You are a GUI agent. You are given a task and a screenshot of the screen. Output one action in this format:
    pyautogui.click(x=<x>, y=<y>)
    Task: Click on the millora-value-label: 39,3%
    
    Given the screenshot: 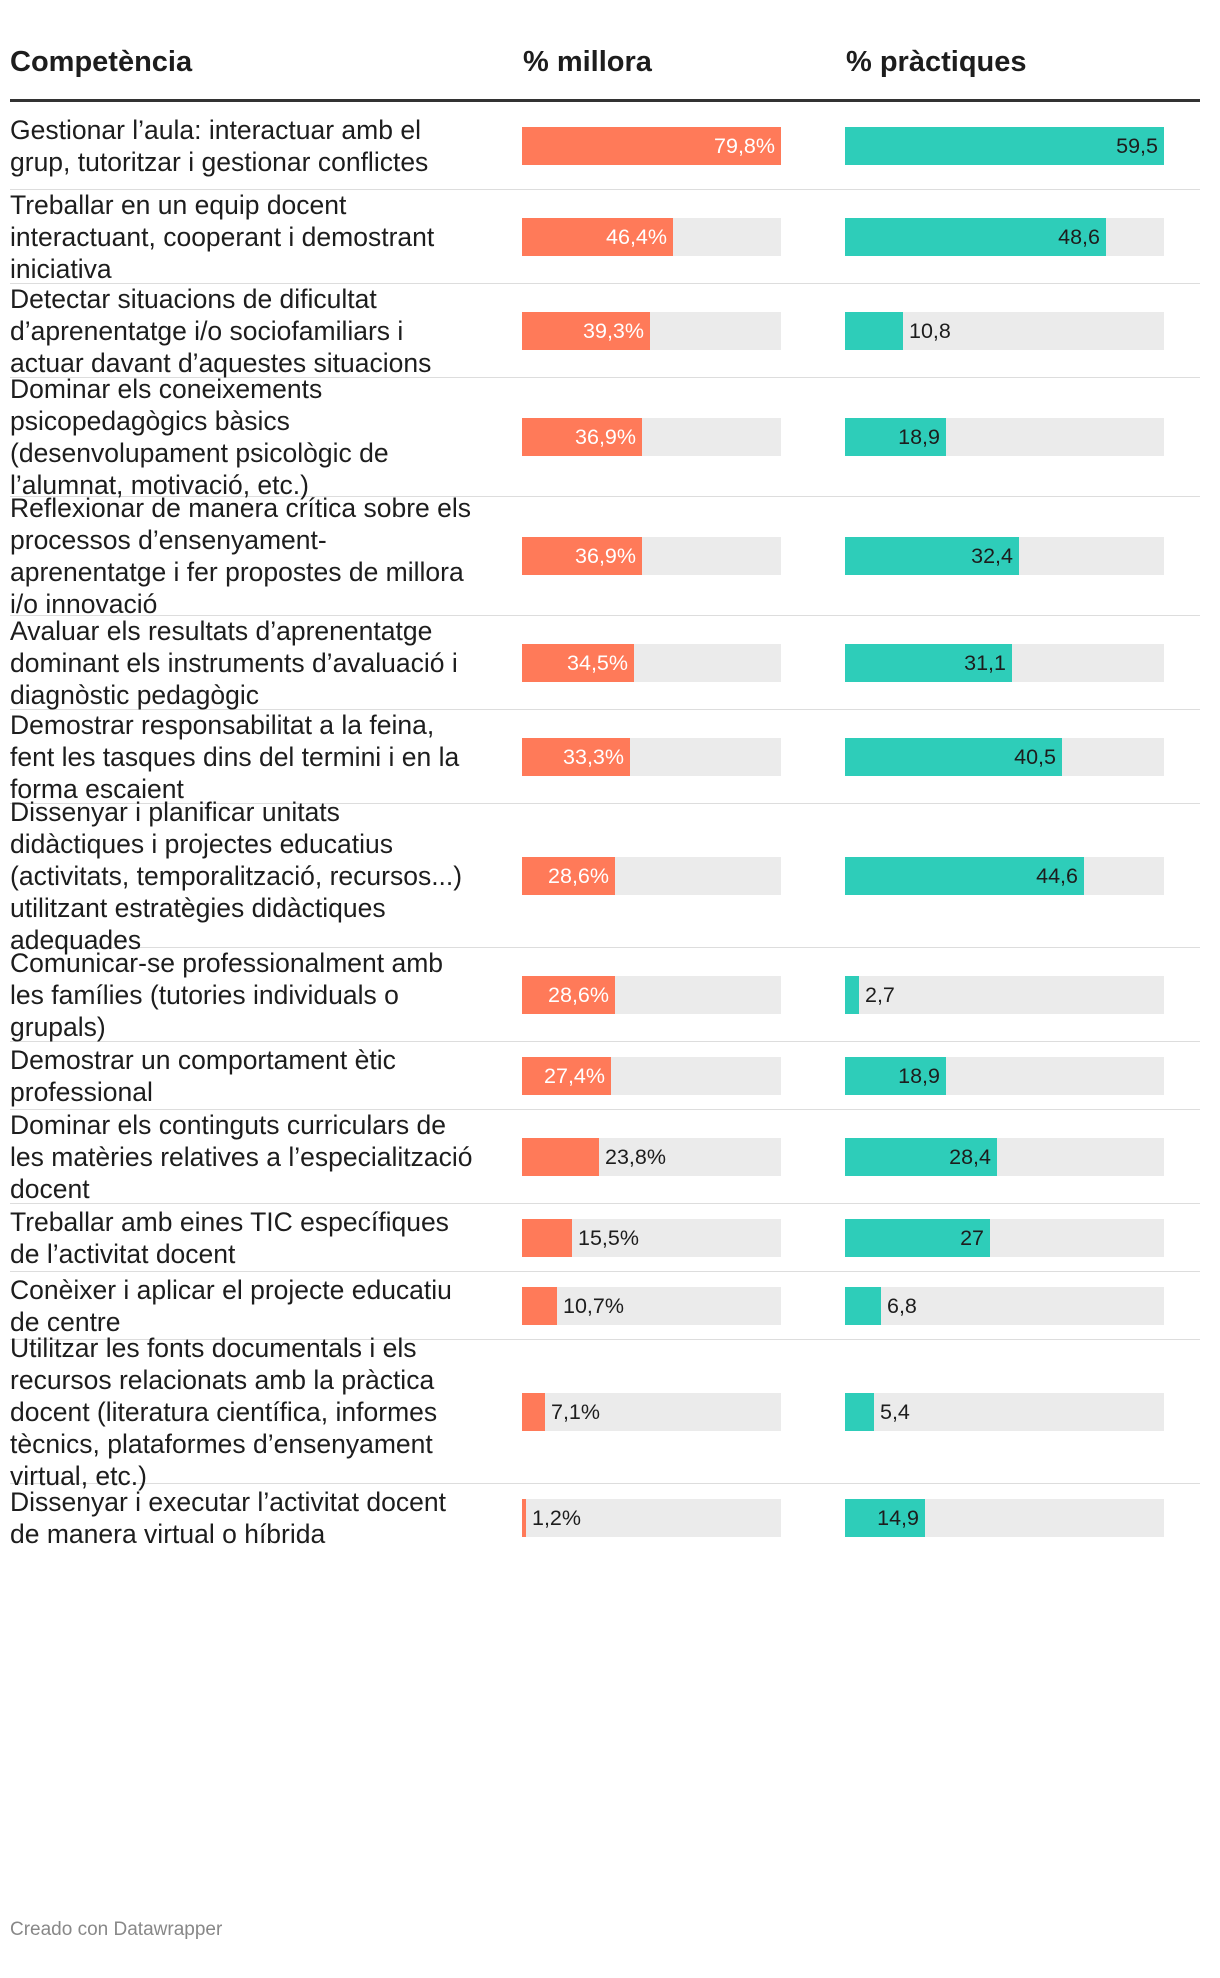 What is the action you would take?
    pyautogui.click(x=613, y=330)
    